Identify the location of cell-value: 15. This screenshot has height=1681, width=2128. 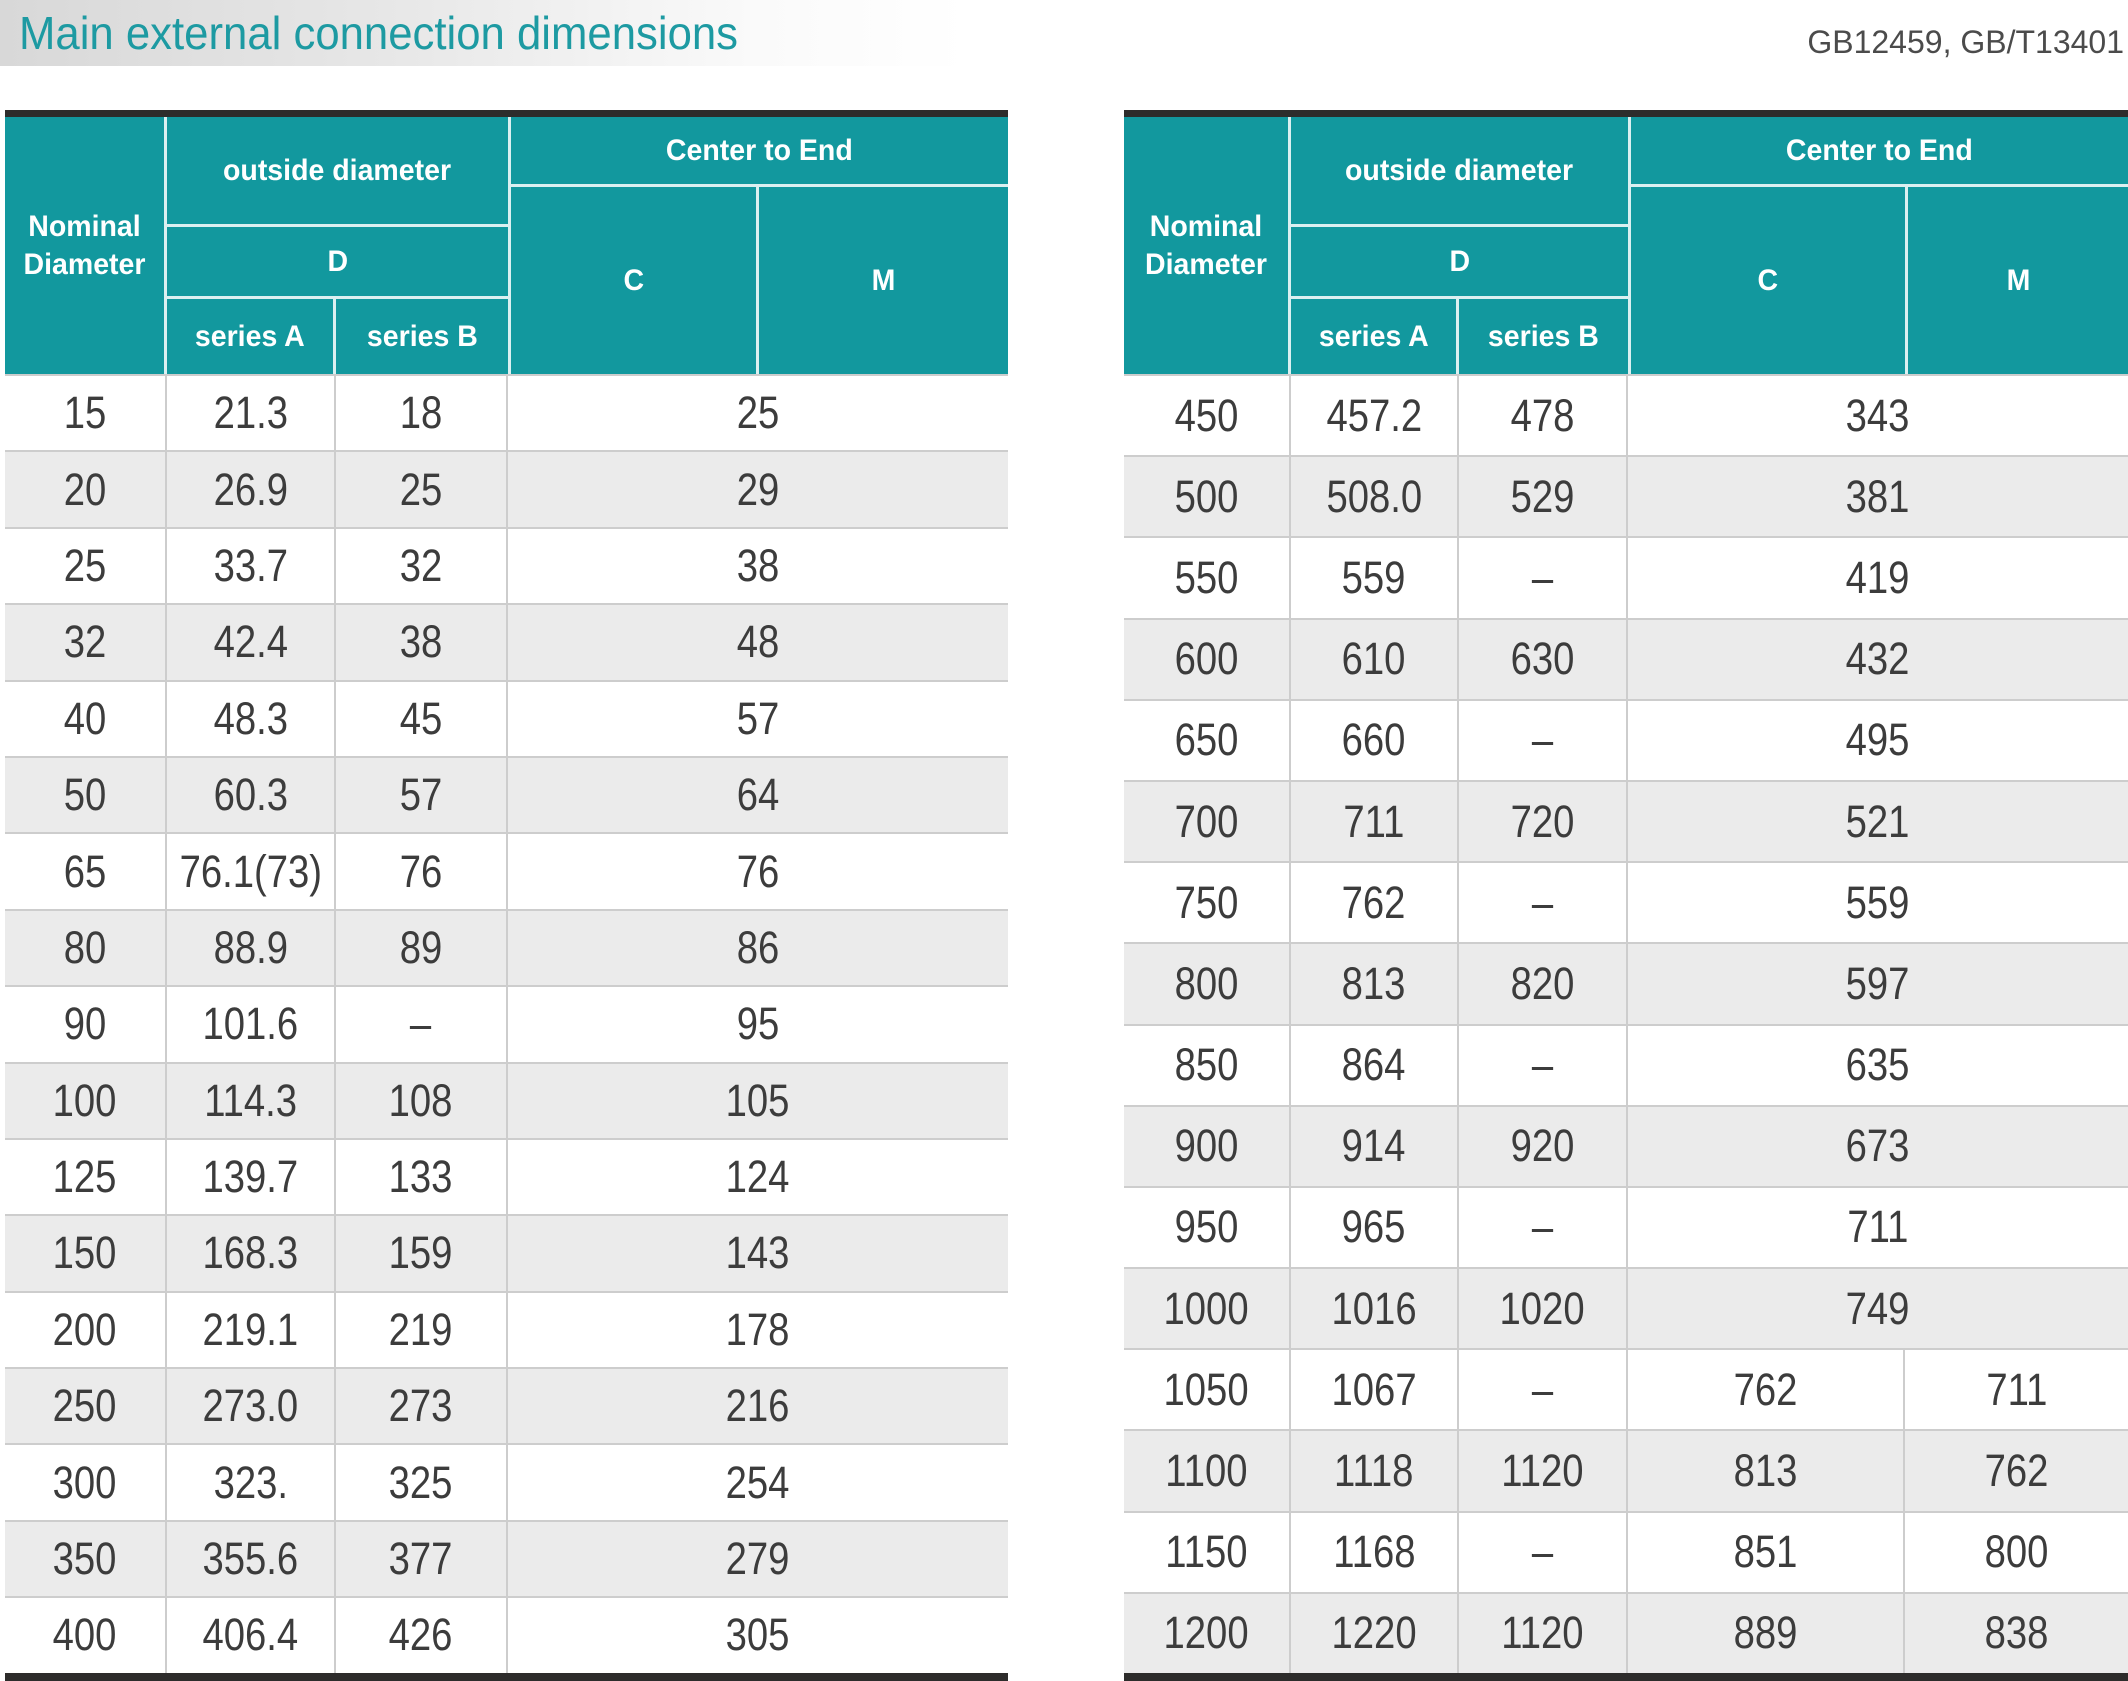
(85, 413).